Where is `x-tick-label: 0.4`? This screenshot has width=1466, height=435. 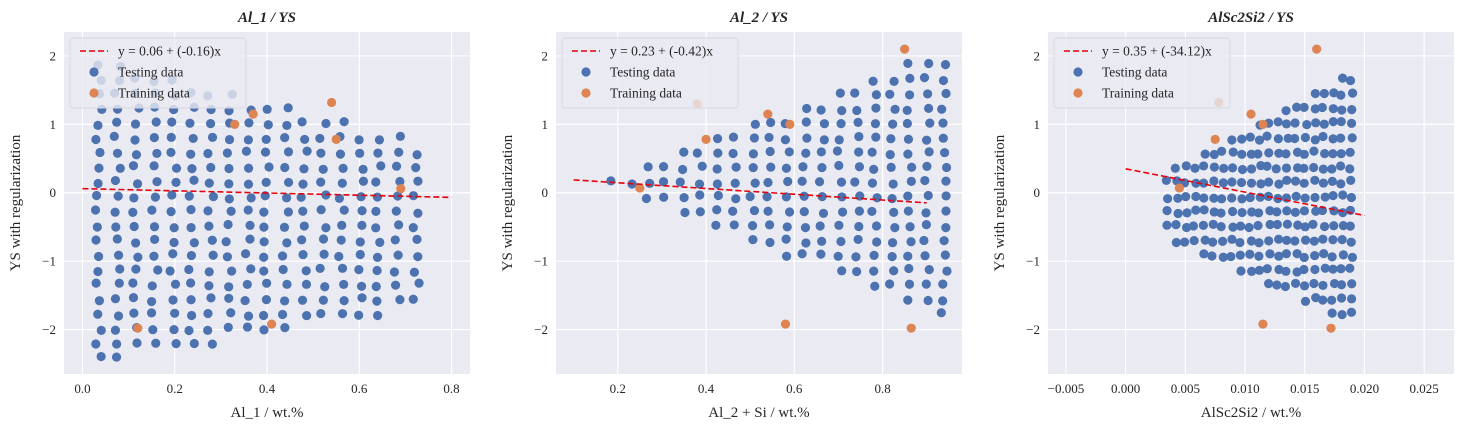 x-tick-label: 0.4 is located at coordinates (706, 388).